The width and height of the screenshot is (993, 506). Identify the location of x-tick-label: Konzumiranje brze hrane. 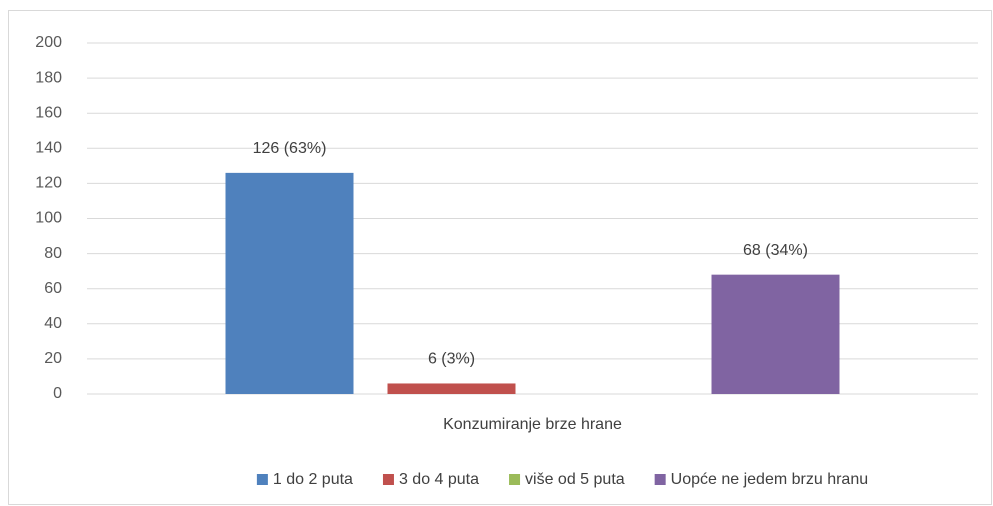
(532, 424).